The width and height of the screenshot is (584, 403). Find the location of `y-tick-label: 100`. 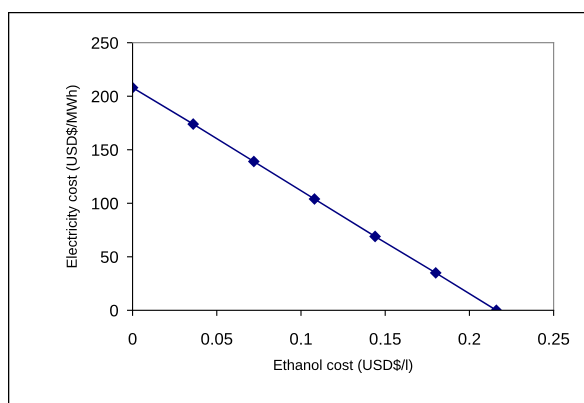

y-tick-label: 100 is located at coordinates (105, 204).